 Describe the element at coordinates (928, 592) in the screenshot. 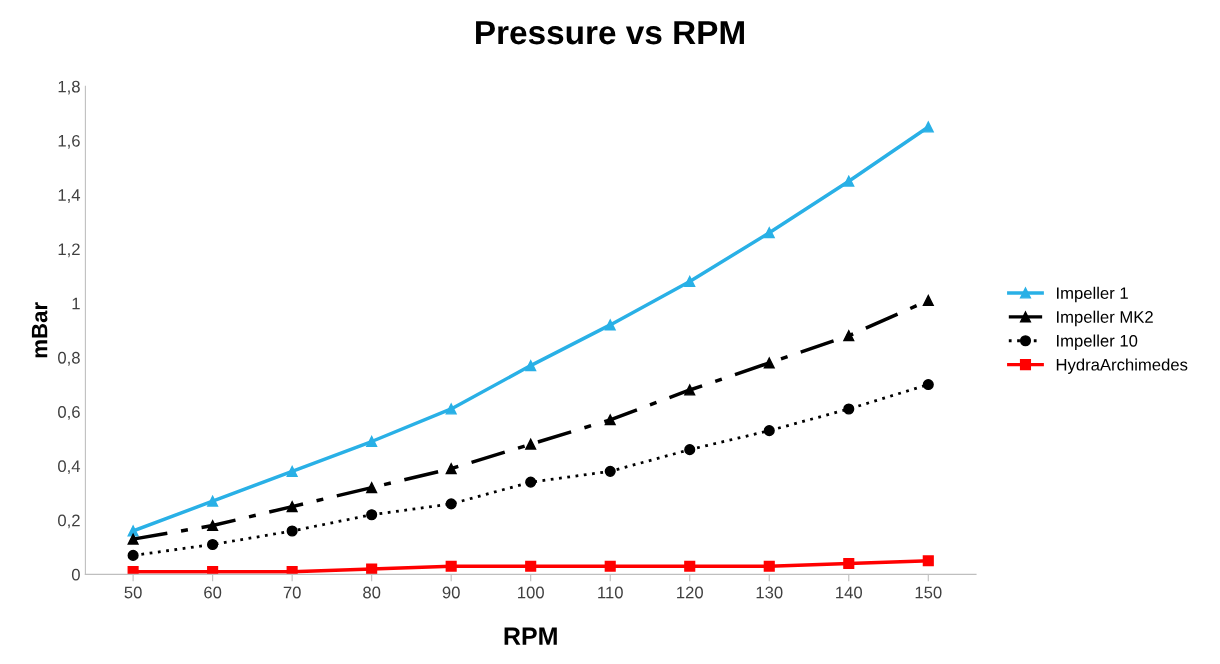

I see `x-tick-label: 150` at that location.